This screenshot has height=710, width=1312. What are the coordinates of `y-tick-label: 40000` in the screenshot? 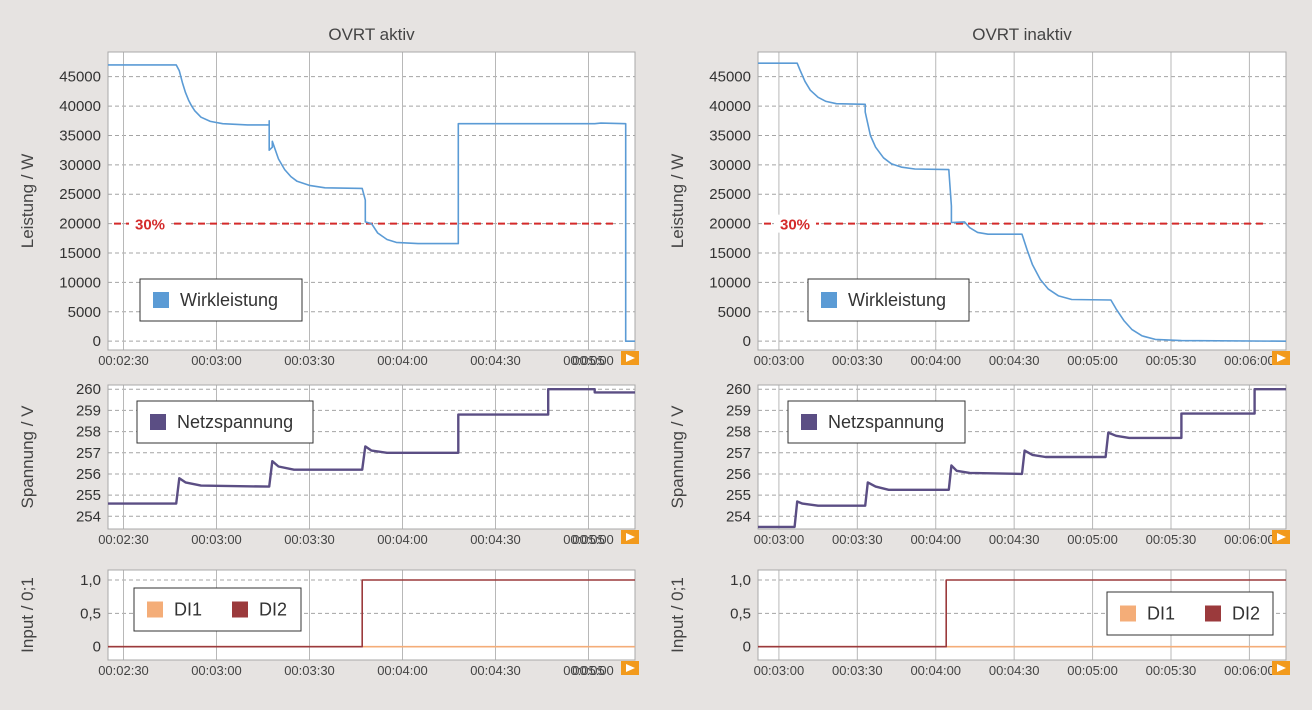 It's located at (730, 106).